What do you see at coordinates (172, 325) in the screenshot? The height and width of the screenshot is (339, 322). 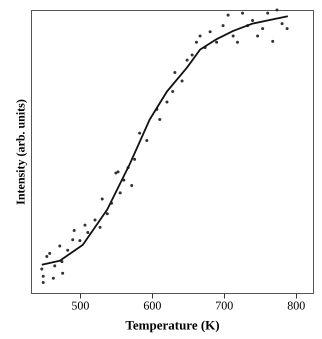 I see `x-axis-title: Temperature (K)` at bounding box center [172, 325].